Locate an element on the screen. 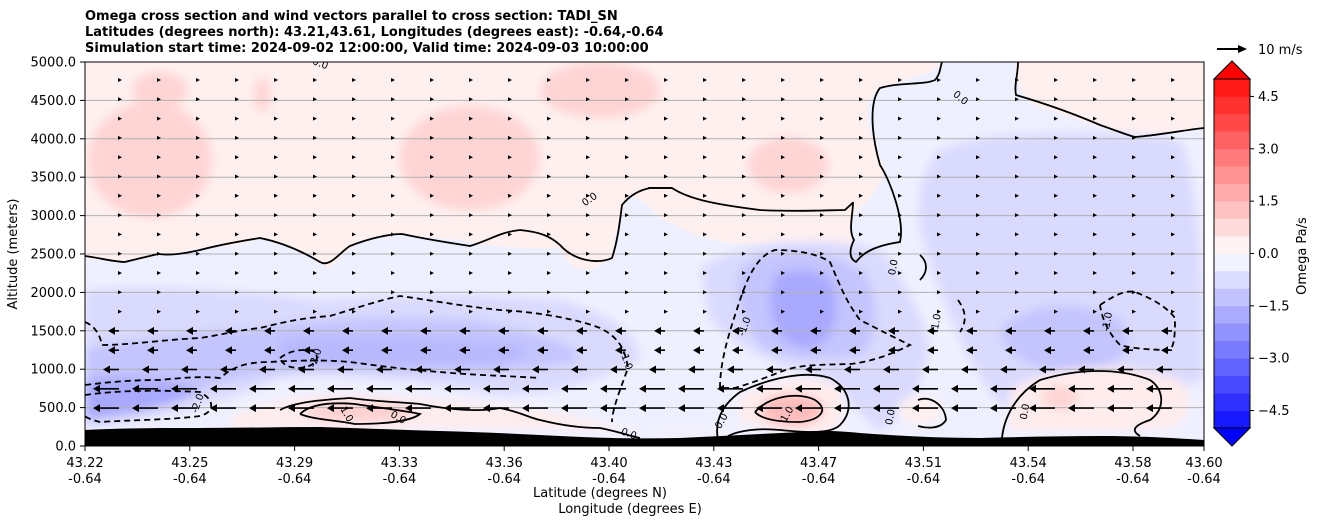 This screenshot has width=1320, height=526. y-axis-label: Altitude (meters) is located at coordinates (13, 254).